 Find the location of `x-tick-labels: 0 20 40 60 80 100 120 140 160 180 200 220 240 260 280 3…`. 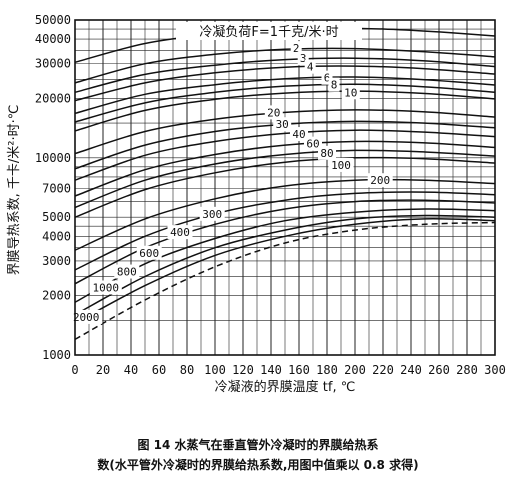

x-tick-labels: 0 20 40 60 80 100 120 140 160 180 200 220 240 260 280 3… is located at coordinates (288, 370).